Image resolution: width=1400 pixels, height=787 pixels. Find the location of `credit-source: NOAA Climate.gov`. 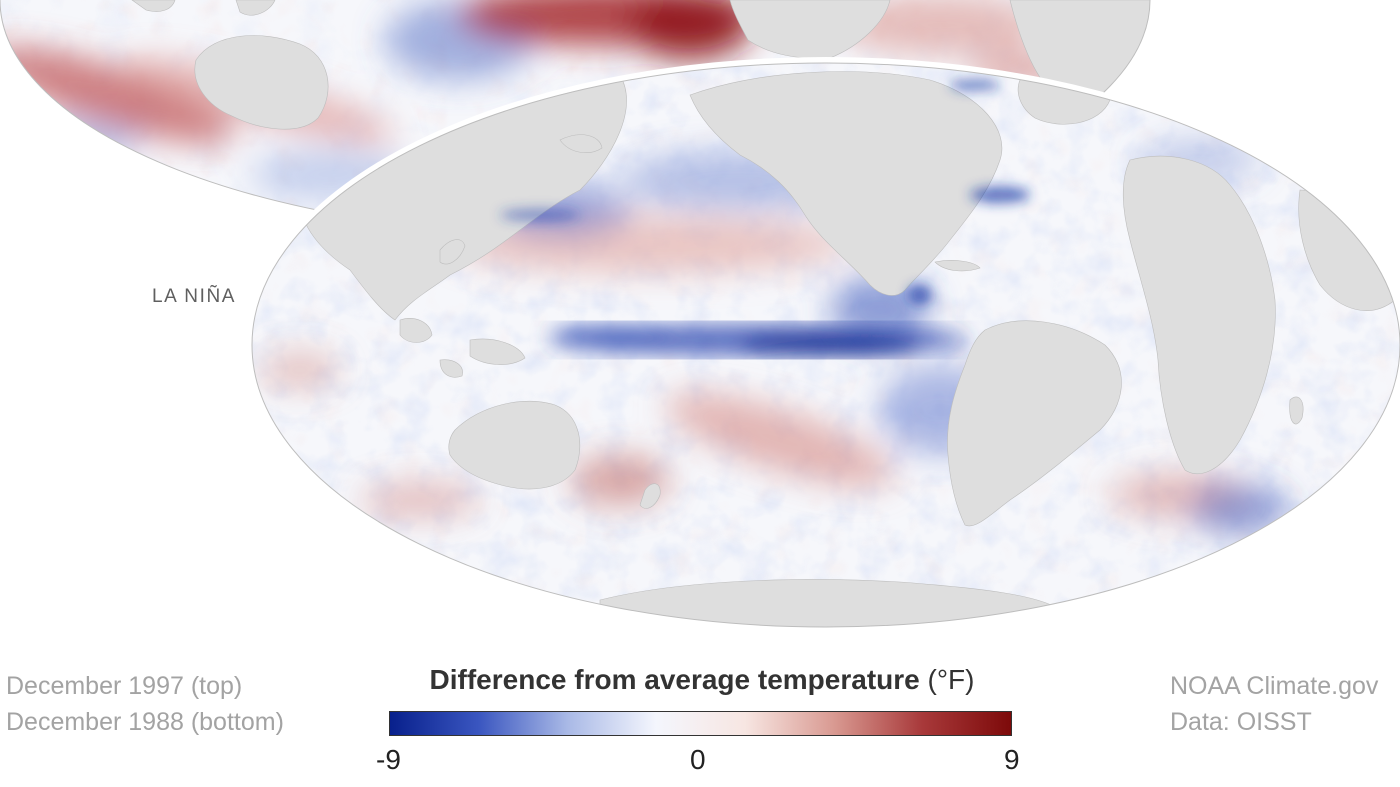

credit-source: NOAA Climate.gov is located at coordinates (1274, 686).